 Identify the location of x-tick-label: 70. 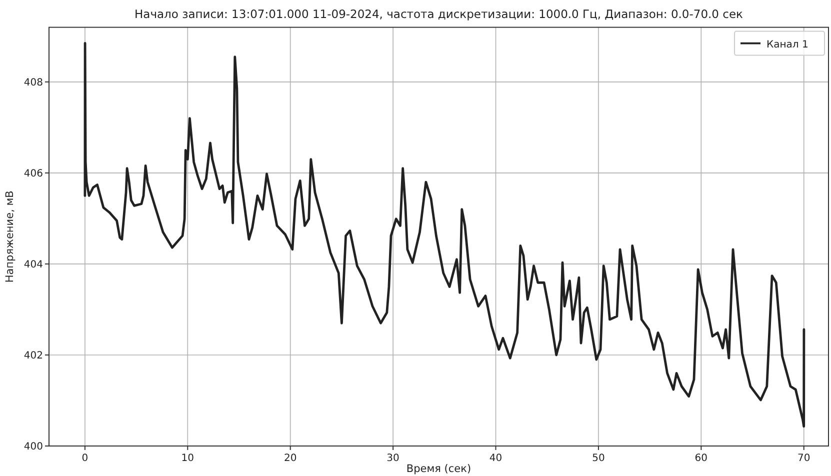
(803, 458).